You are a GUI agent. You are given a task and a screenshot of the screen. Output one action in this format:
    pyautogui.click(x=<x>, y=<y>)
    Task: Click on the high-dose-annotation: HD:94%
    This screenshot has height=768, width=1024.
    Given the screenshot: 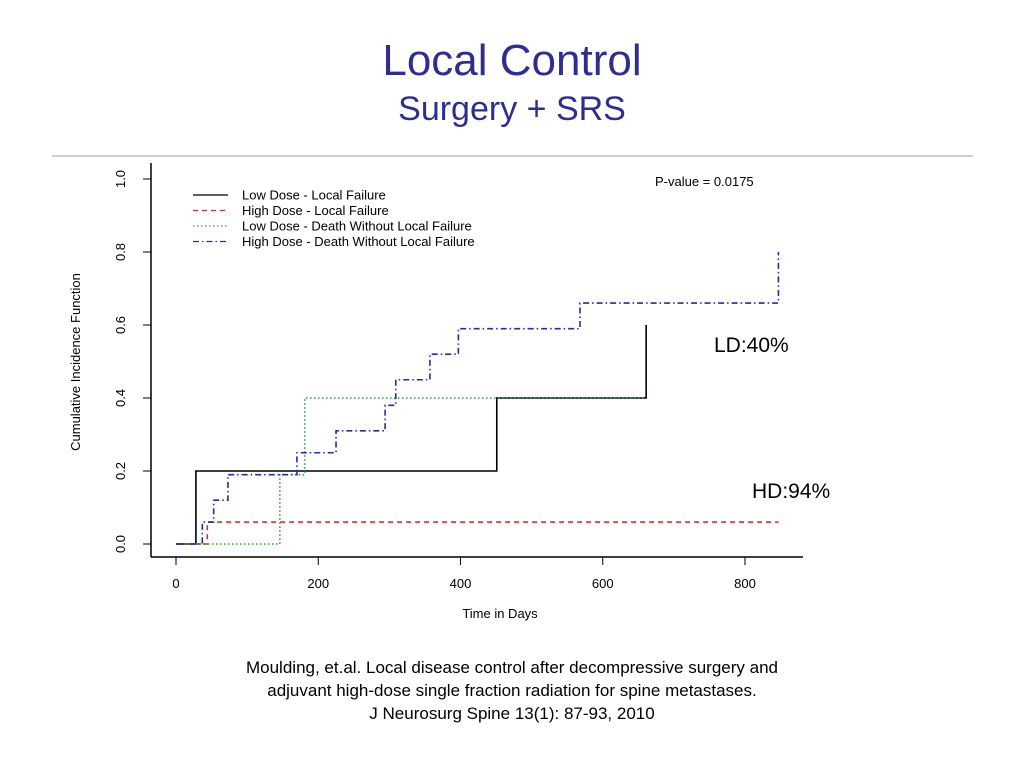 What is the action you would take?
    pyautogui.click(x=791, y=491)
    